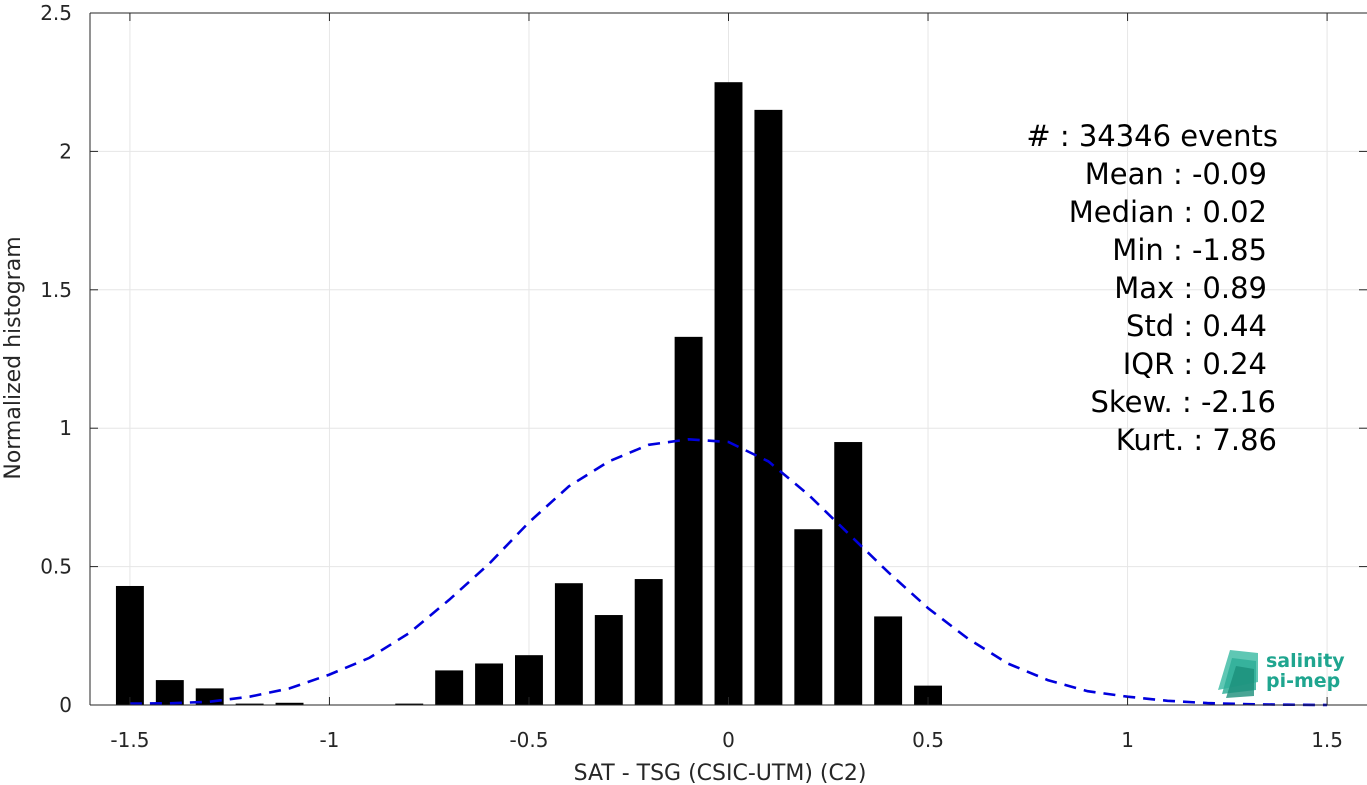 The height and width of the screenshot is (785, 1367). What do you see at coordinates (1189, 250) in the screenshot?
I see `stat-line: Min : -1.85` at bounding box center [1189, 250].